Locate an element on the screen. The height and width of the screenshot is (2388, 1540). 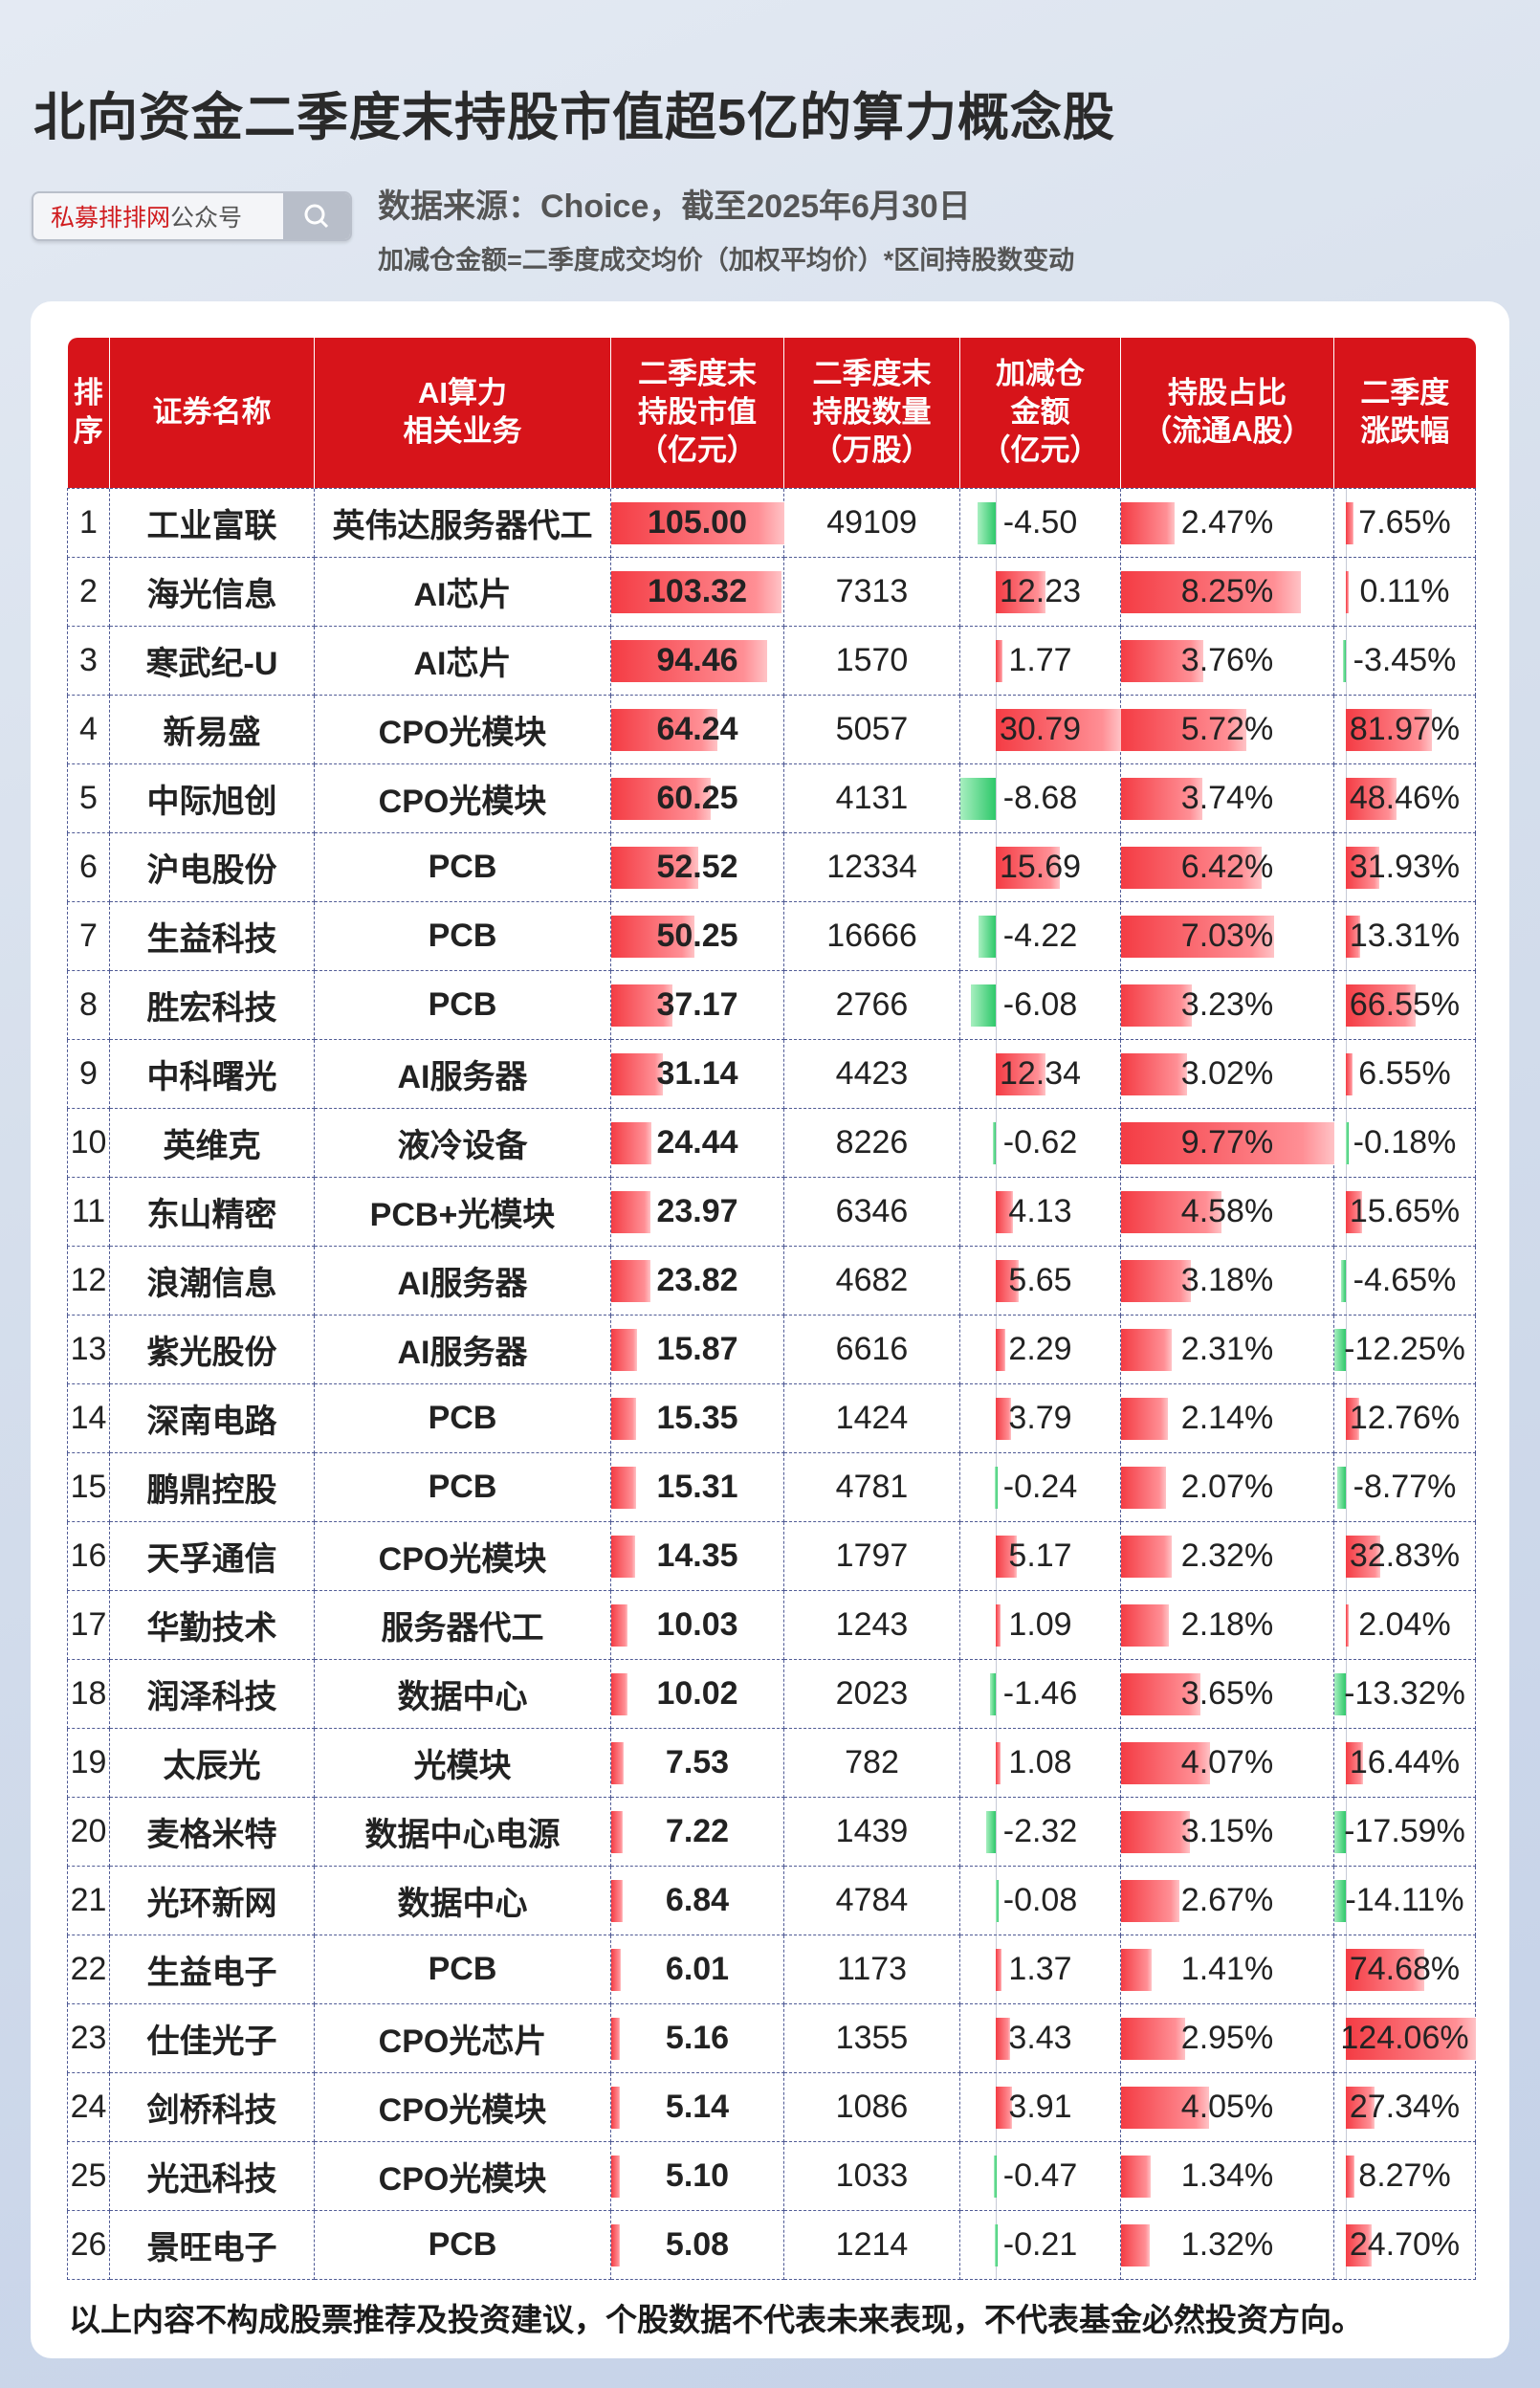
name-value: 光环新网 is located at coordinates (211, 1904).